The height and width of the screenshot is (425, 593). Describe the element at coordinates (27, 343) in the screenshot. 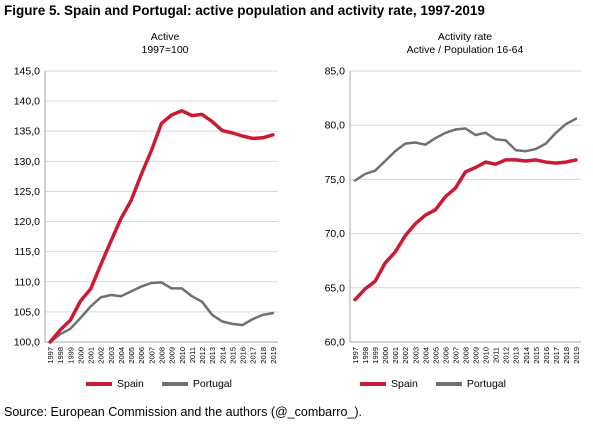

I see `y-tick-label: 100,0` at that location.